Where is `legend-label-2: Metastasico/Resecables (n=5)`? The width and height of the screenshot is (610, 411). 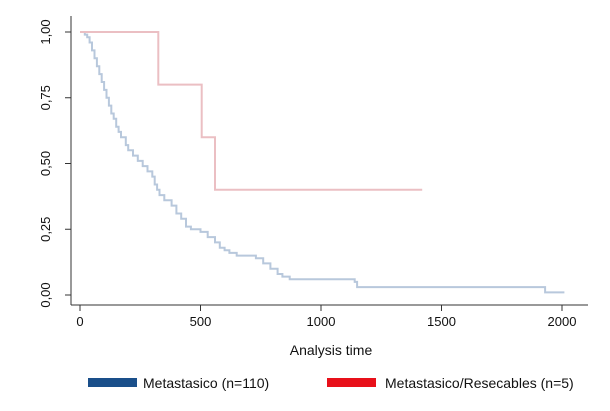
legend-label-2: Metastasico/Resecables (n=5) is located at coordinates (479, 383).